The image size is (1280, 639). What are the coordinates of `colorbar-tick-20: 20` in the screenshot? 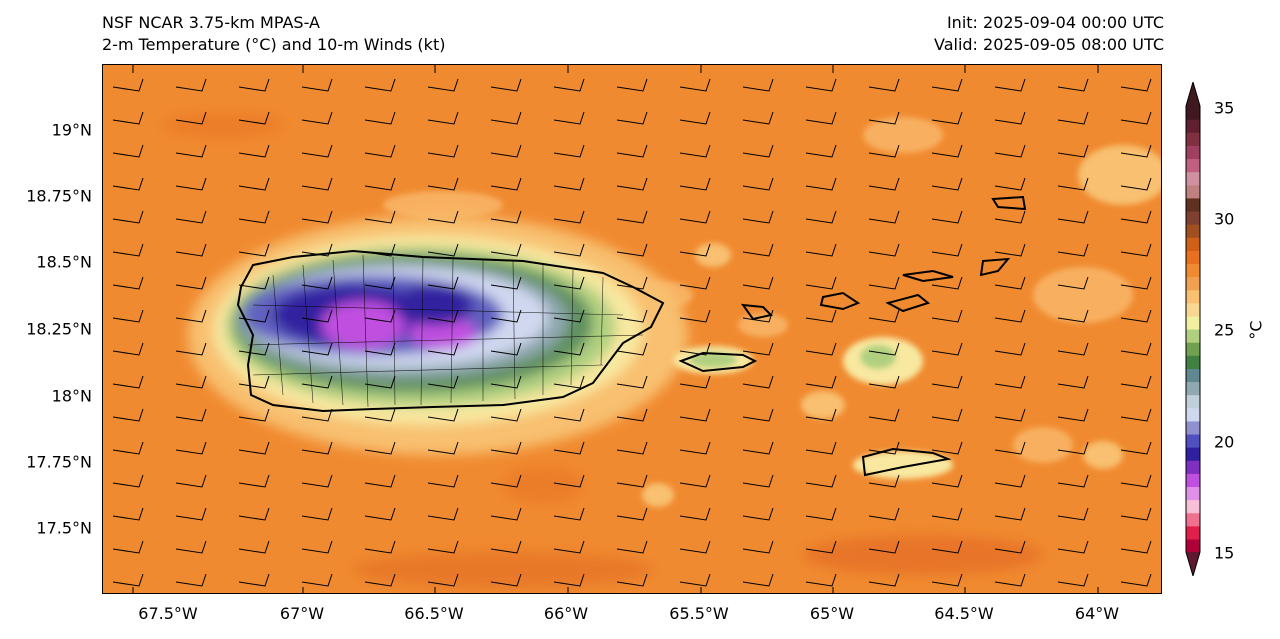 It's located at (1224, 442).